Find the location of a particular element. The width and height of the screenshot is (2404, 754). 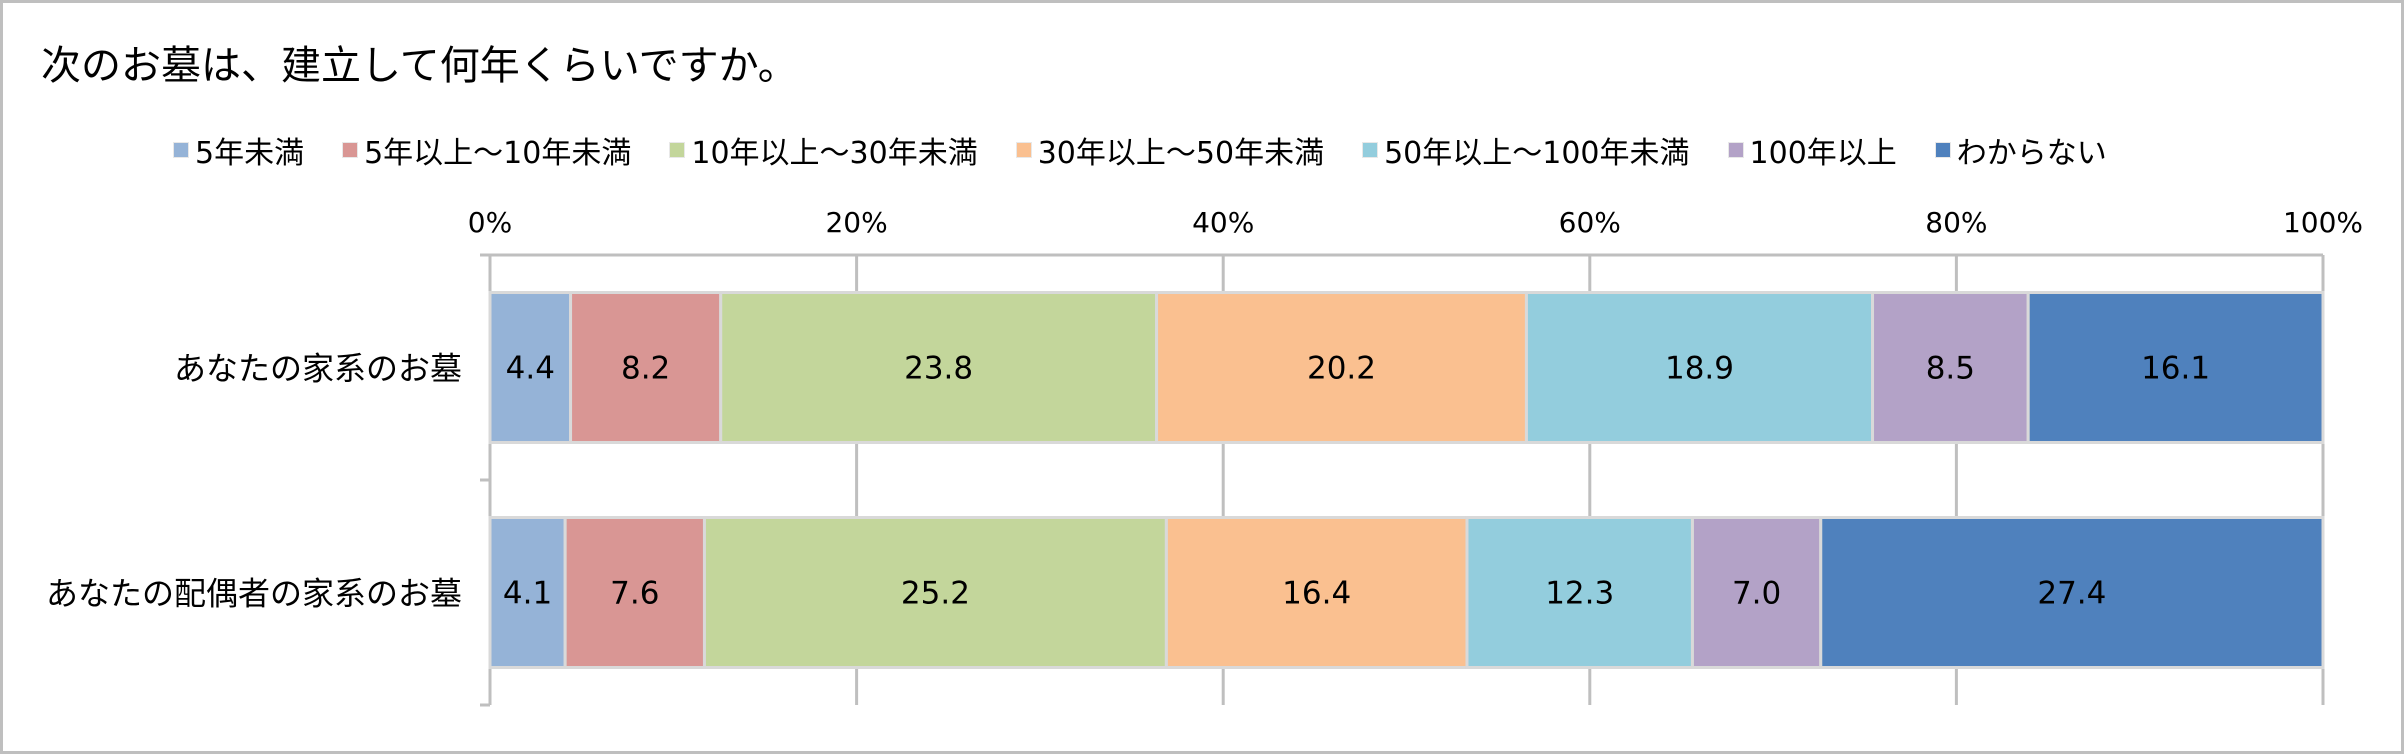

legend-label: わからない is located at coordinates (2031, 153).